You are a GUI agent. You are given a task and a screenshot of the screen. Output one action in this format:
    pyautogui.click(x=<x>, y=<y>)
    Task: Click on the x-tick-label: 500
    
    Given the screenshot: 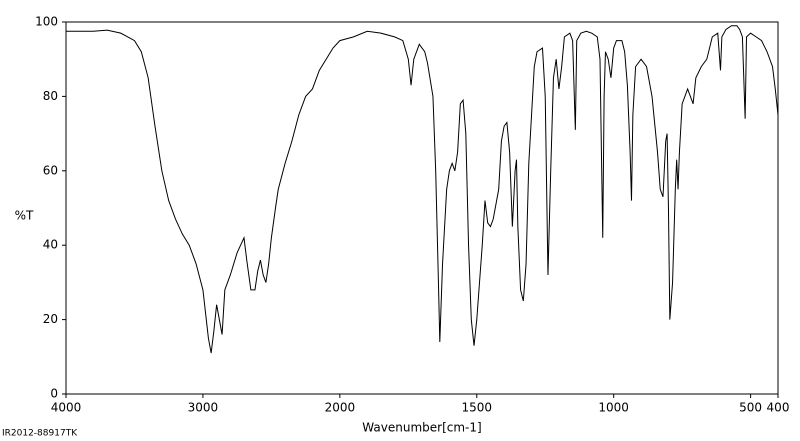 What is the action you would take?
    pyautogui.click(x=750, y=408)
    